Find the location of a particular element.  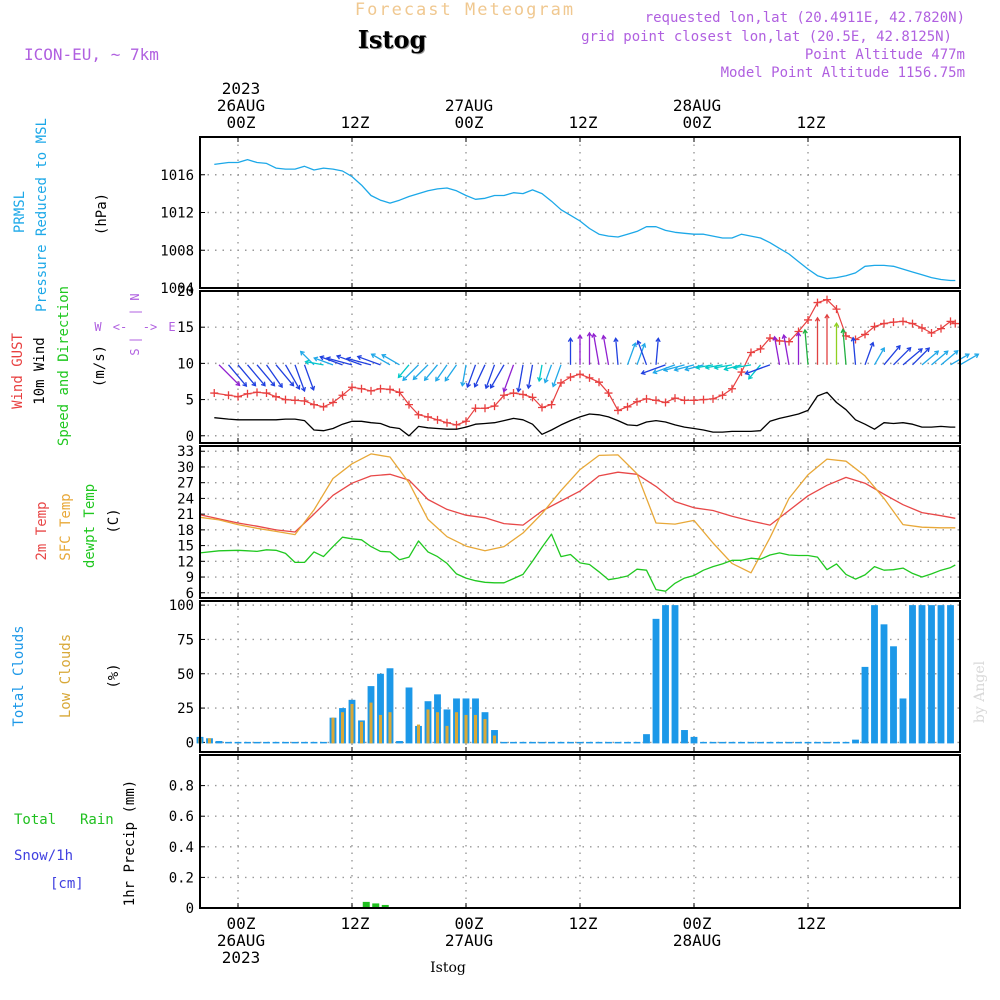

cm-label: [cm] is located at coordinates (67, 884).